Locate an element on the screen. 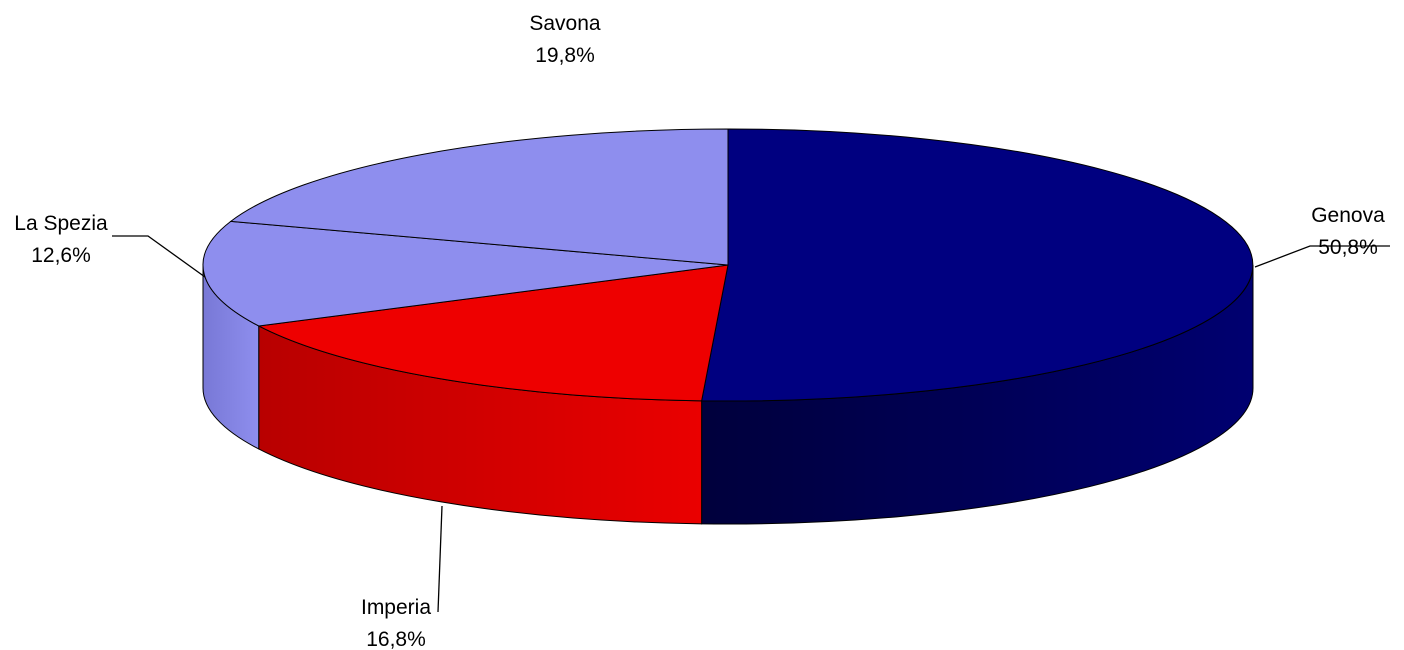 This screenshot has width=1404, height=650. leader-line-la-spezia is located at coordinates (159, 256).